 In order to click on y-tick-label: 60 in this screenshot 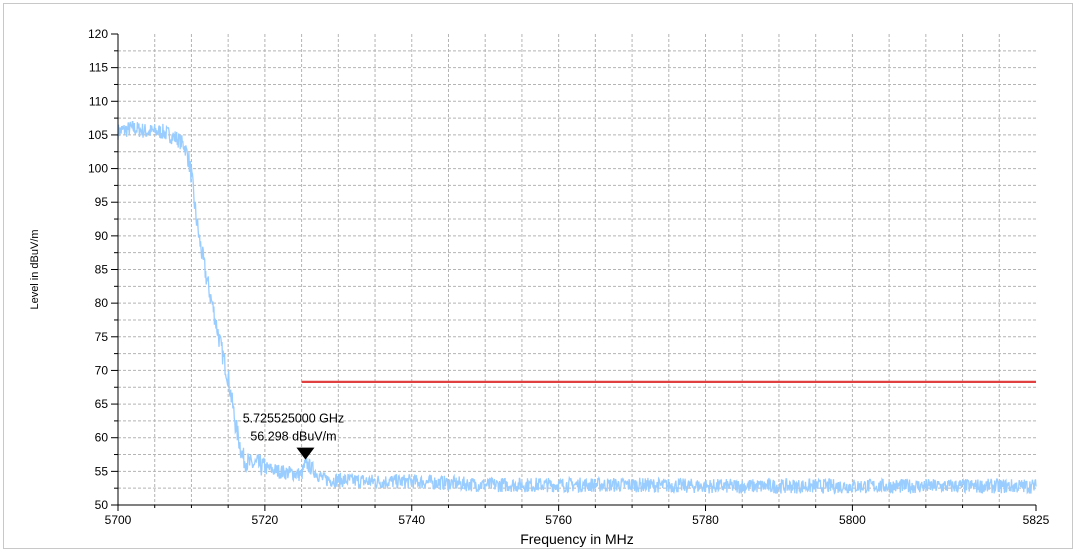, I will do `click(102, 438)`.